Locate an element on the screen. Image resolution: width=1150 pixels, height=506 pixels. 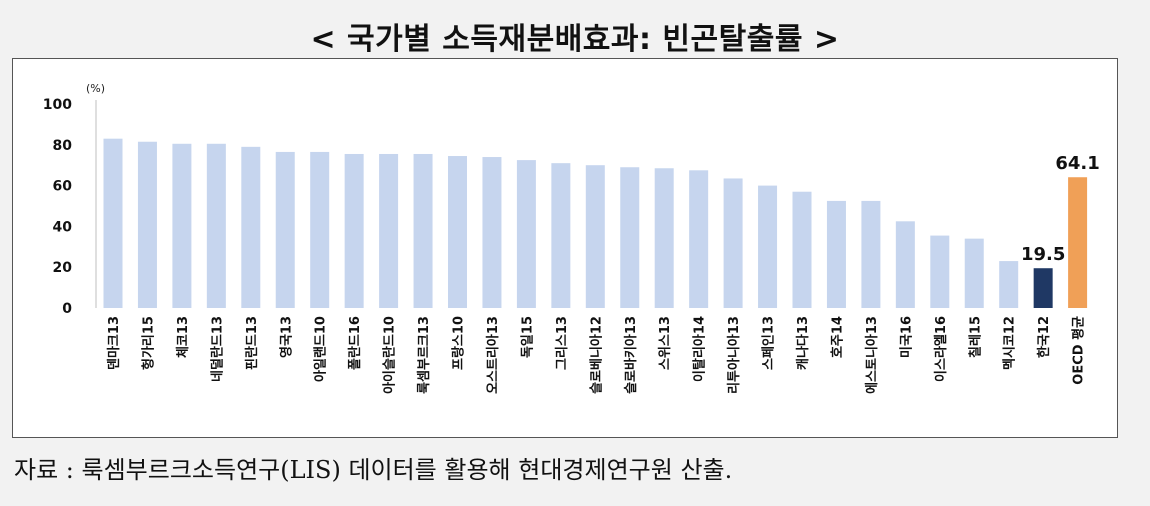
y-unit-label: (%) is located at coordinates (95, 88).